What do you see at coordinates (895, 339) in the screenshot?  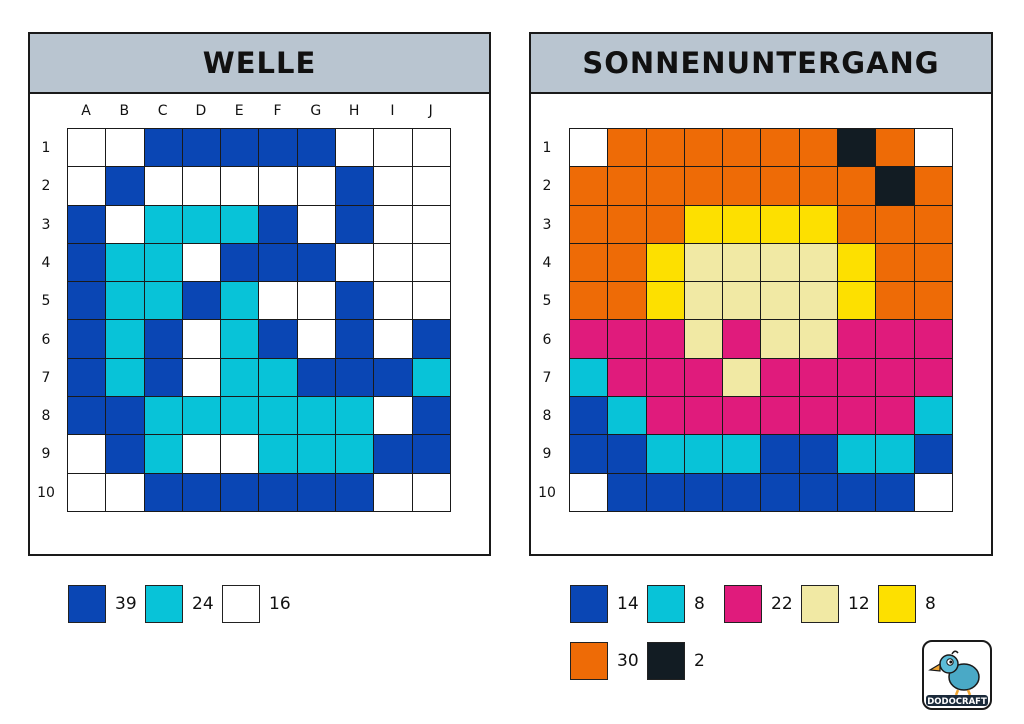 I see `sonne-cell-r6-c9` at bounding box center [895, 339].